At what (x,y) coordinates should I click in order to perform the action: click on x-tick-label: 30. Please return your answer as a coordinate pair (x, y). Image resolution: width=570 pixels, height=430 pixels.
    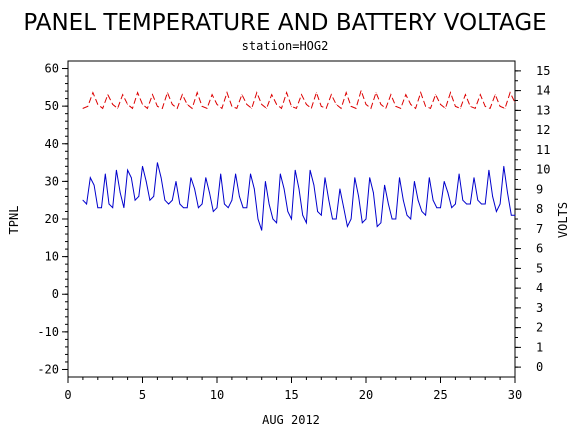
    Looking at the image, I should click on (515, 395).